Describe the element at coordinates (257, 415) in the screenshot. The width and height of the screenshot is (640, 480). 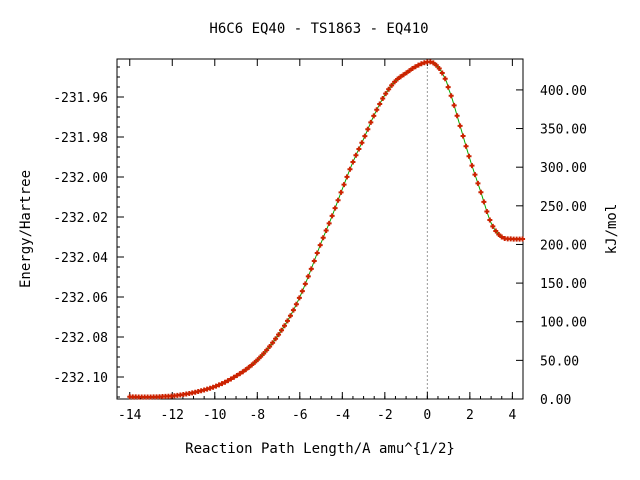
I see `x-tick-label: -8` at that location.